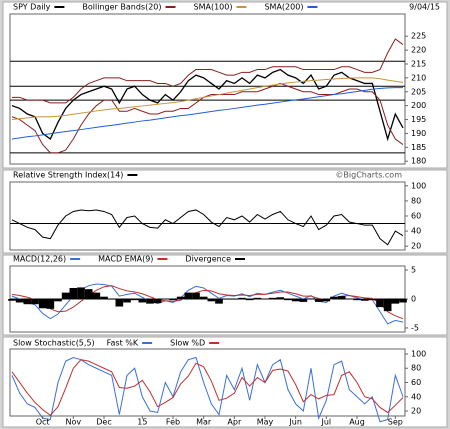  I want to click on x-tick-label: Jun, so click(295, 422).